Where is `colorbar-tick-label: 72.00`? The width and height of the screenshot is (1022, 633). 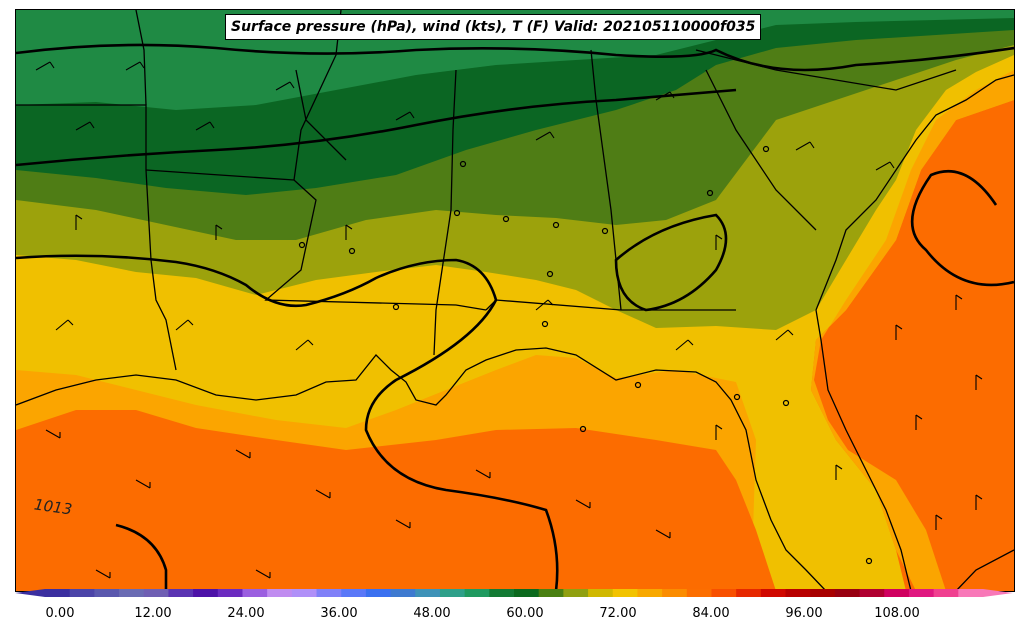 colorbar-tick-label: 72.00 is located at coordinates (618, 613).